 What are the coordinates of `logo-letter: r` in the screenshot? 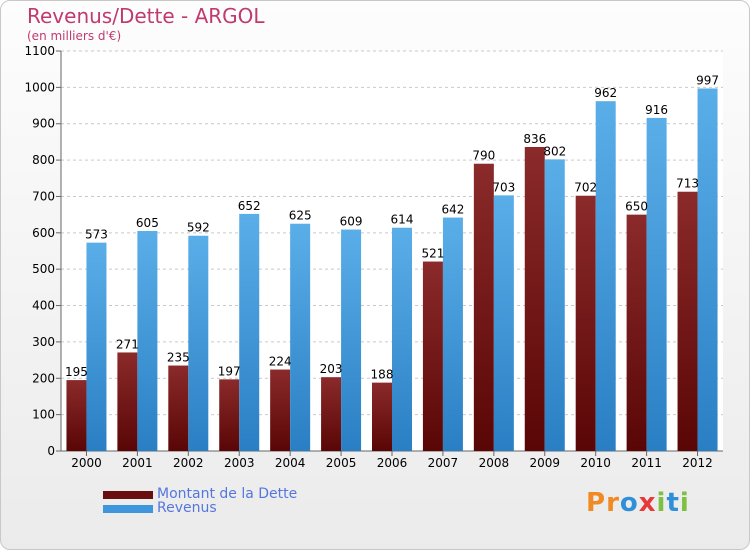 It's located at (613, 503).